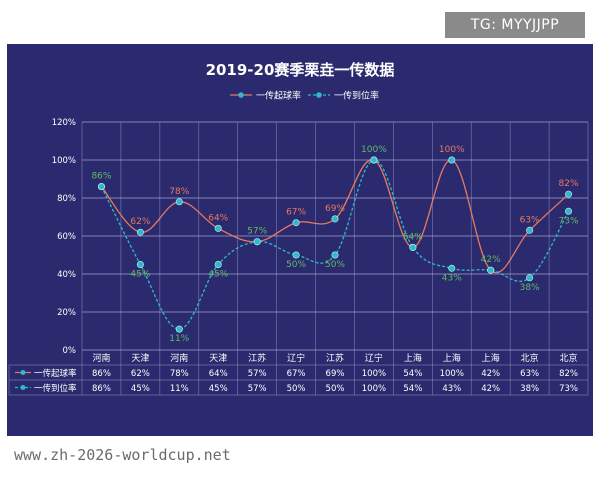 Image resolution: width=600 pixels, height=480 pixels. I want to click on table-cell: 82%, so click(568, 374).